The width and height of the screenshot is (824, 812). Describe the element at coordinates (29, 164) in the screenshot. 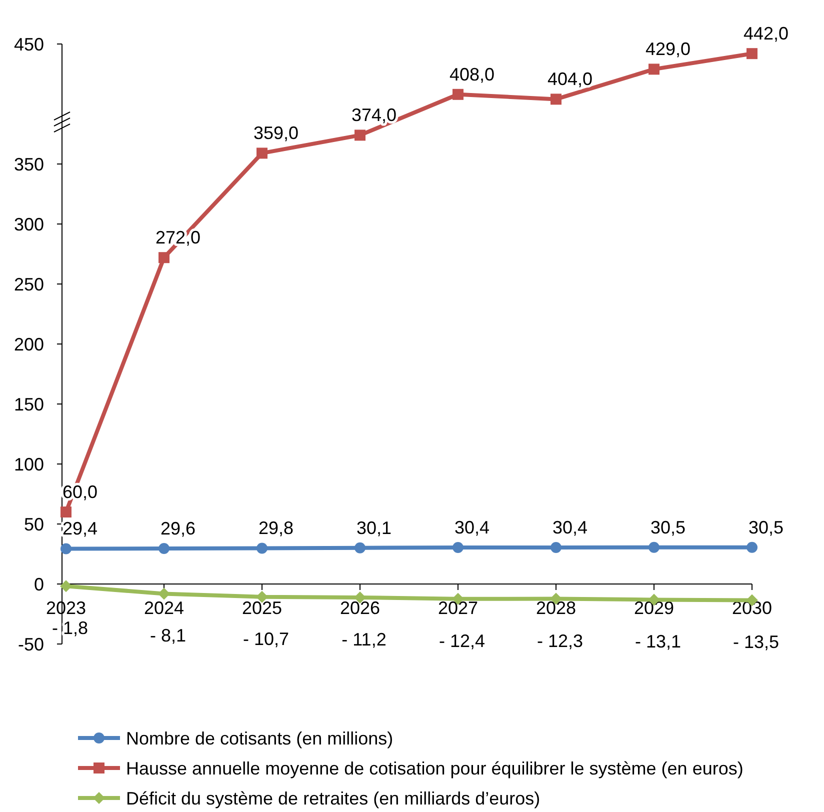

I see `y-tick-label: 350` at that location.